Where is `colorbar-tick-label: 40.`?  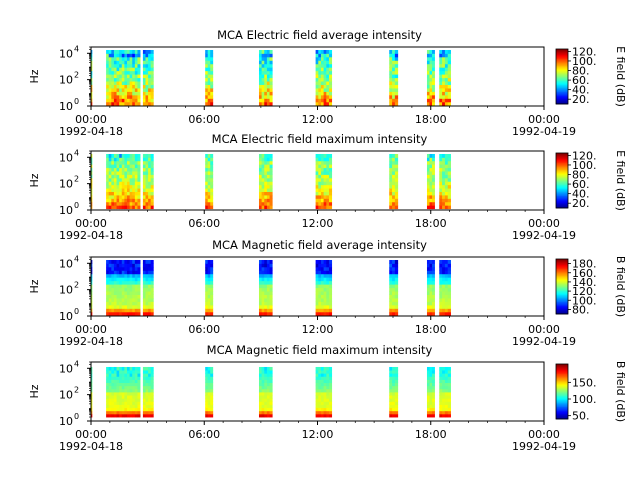 colorbar-tick-label: 40. is located at coordinates (581, 194).